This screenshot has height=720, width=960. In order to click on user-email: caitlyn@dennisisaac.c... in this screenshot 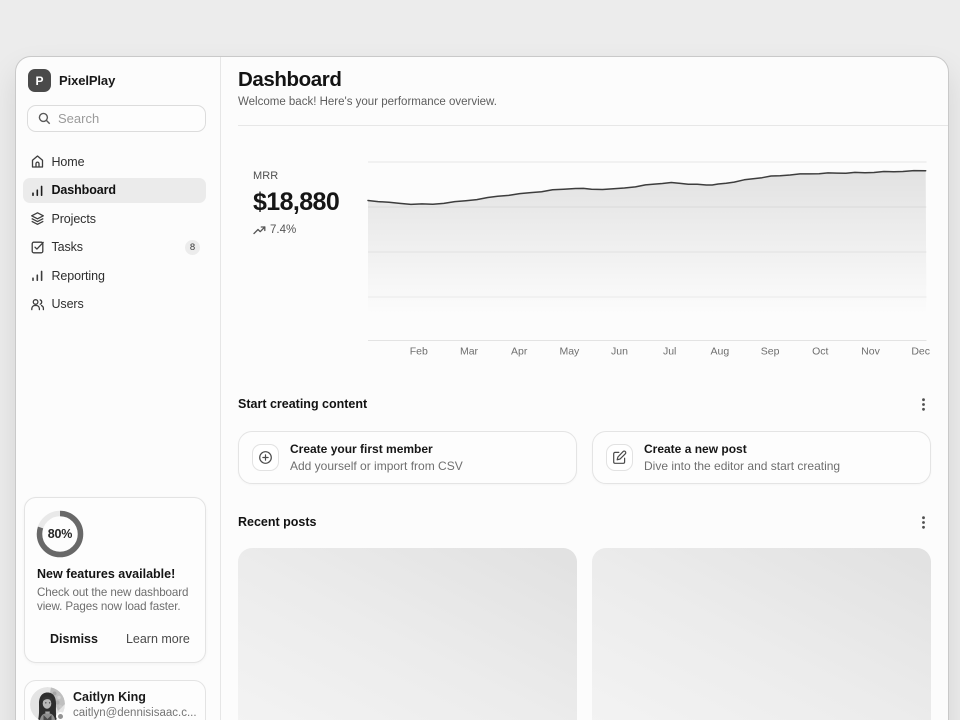, I will do `click(135, 713)`.